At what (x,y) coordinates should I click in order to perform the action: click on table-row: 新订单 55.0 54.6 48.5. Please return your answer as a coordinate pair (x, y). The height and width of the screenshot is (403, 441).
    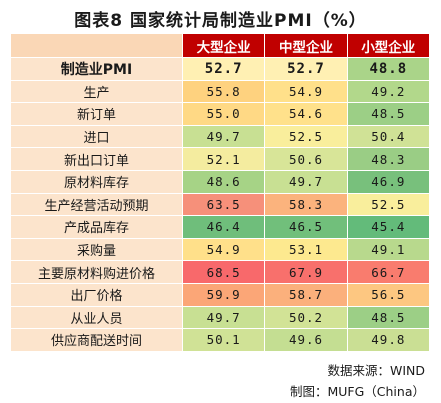
    Looking at the image, I should click on (220, 114).